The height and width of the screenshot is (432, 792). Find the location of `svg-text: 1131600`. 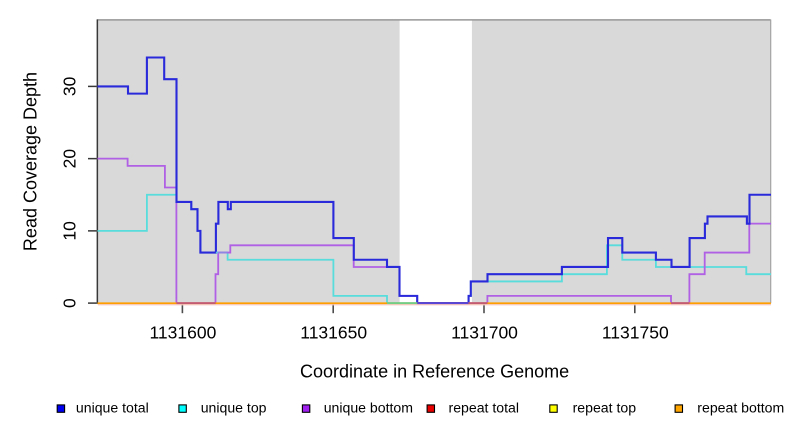

svg-text: 1131600 is located at coordinates (182, 333).